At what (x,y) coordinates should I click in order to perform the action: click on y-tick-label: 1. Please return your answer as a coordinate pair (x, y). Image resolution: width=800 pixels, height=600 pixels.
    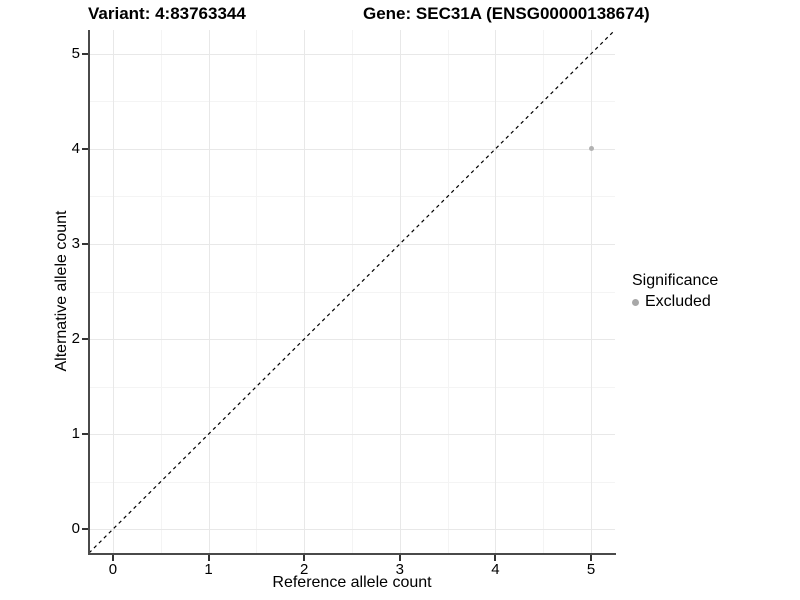
    Looking at the image, I should click on (75, 434).